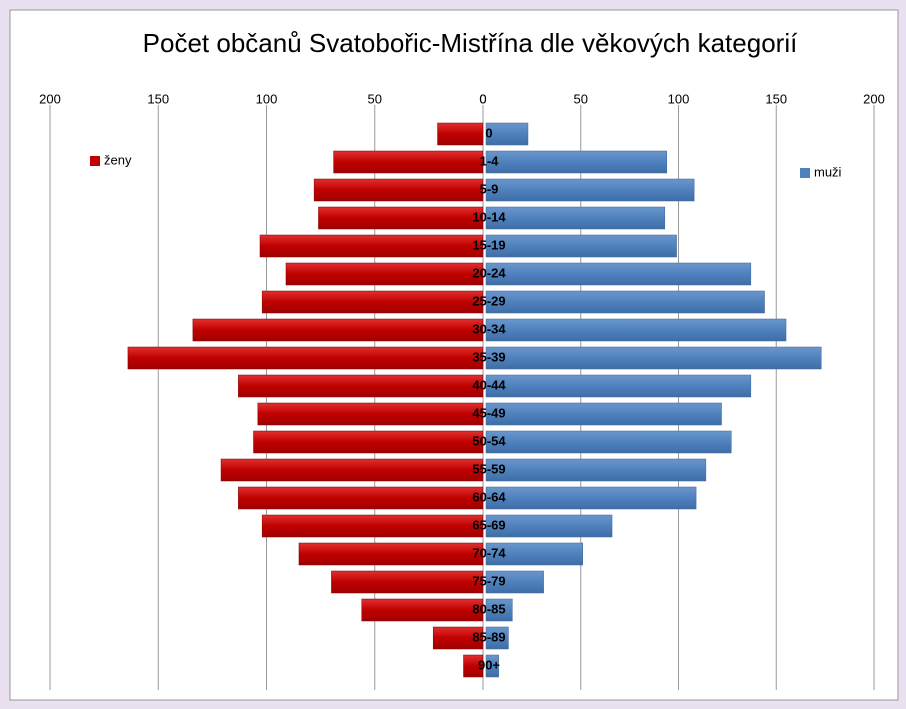 The height and width of the screenshot is (709, 906). What do you see at coordinates (267, 98) in the screenshot?
I see `x-tick-label: 100` at bounding box center [267, 98].